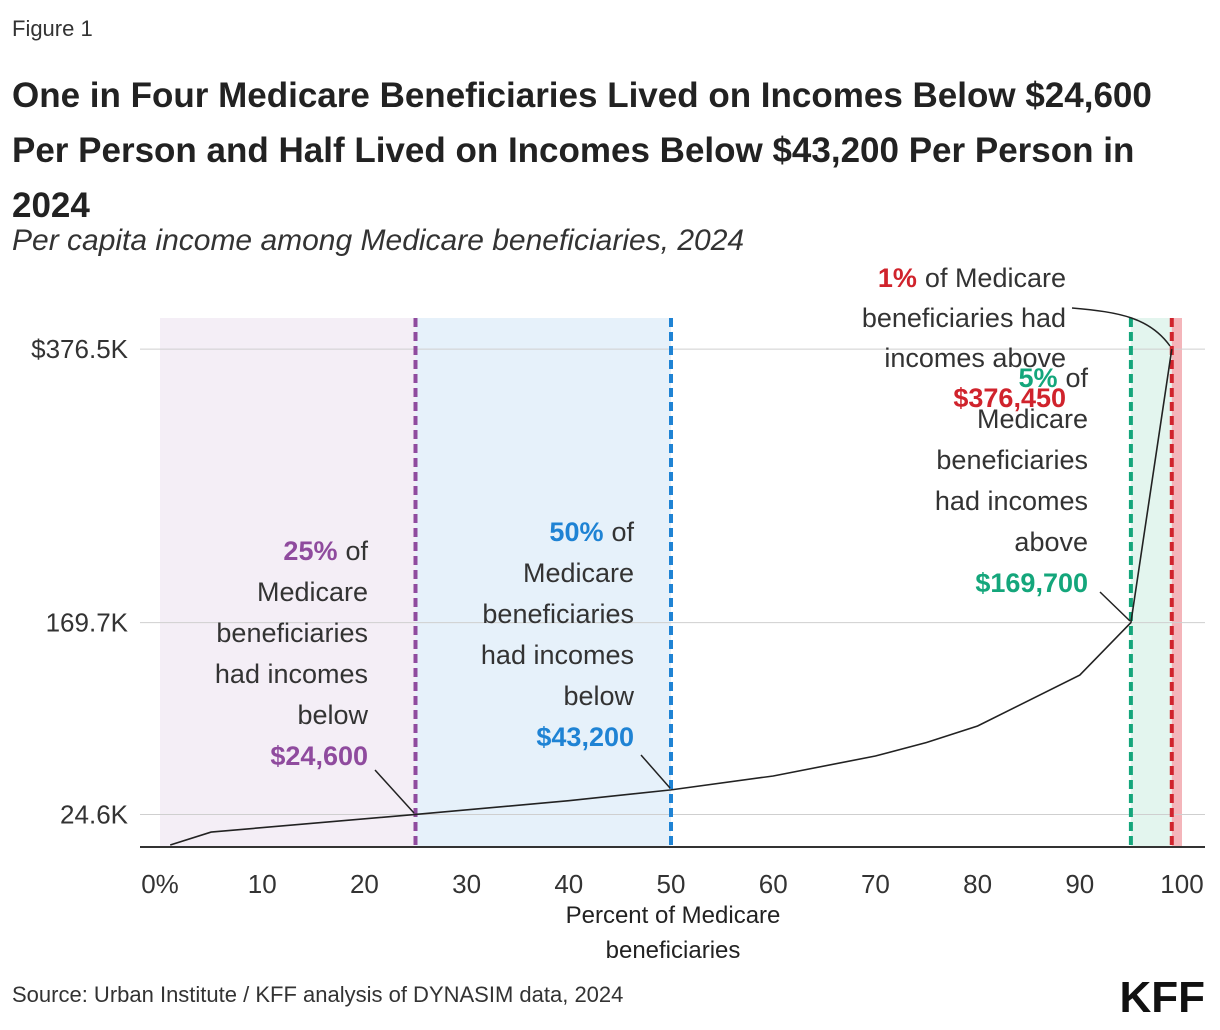  Describe the element at coordinates (897, 278) in the screenshot. I see `annotation-highlight: 1%` at that location.